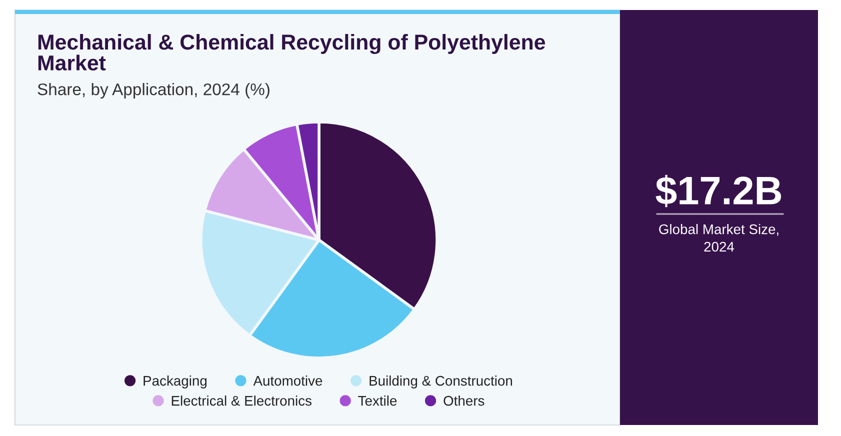  I want to click on chart-title: Mechanical & Chemical Recycling of Polyethylene Market, so click(292, 52).